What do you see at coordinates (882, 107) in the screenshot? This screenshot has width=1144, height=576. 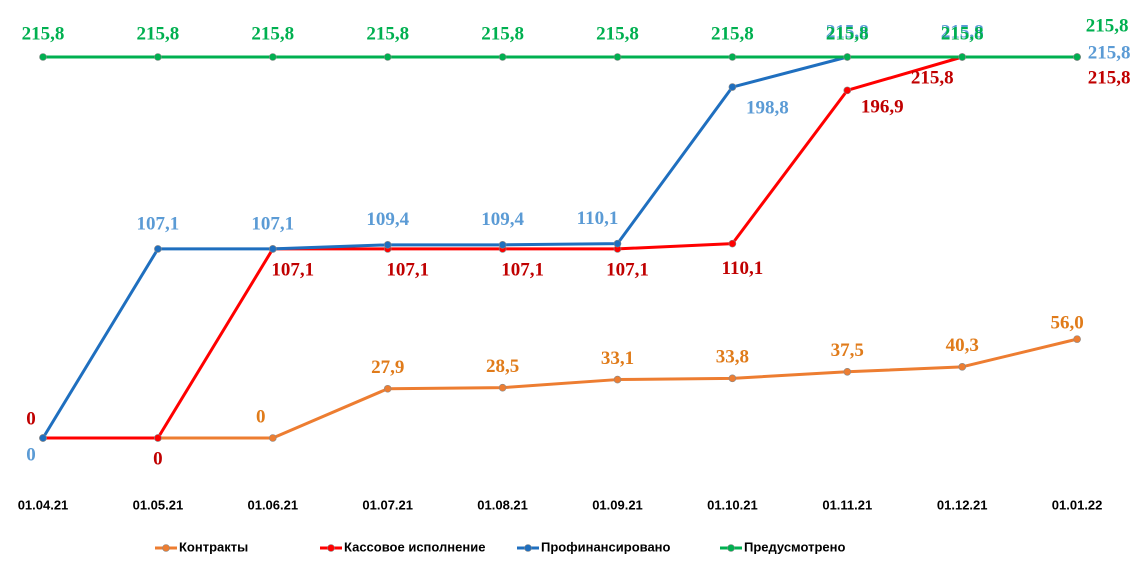 I see `data-label: 196,9` at bounding box center [882, 107].